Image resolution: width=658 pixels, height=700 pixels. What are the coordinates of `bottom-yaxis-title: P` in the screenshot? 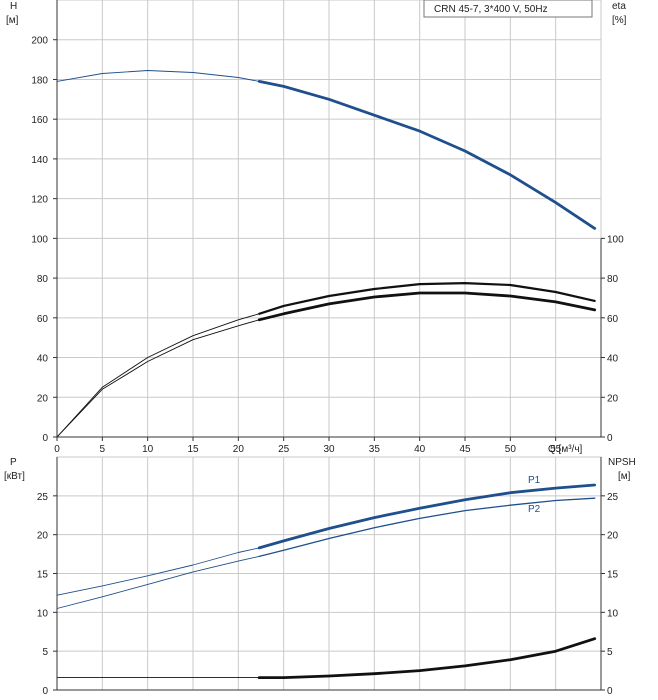 It's located at (13, 462).